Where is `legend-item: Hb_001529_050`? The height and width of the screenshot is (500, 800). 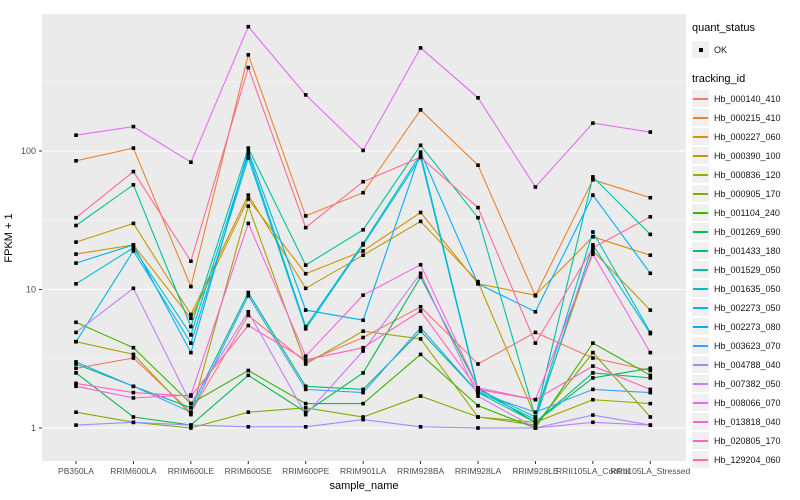 legend-item: Hb_001529_050 is located at coordinates (746, 269).